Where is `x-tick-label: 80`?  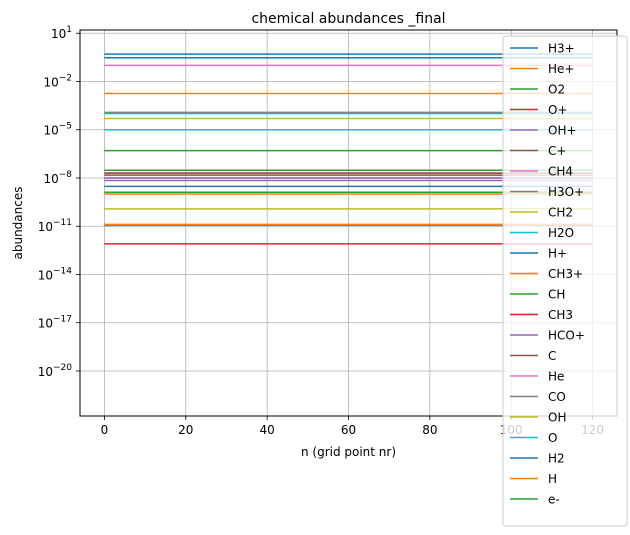
x-tick-label: 80 is located at coordinates (429, 430).